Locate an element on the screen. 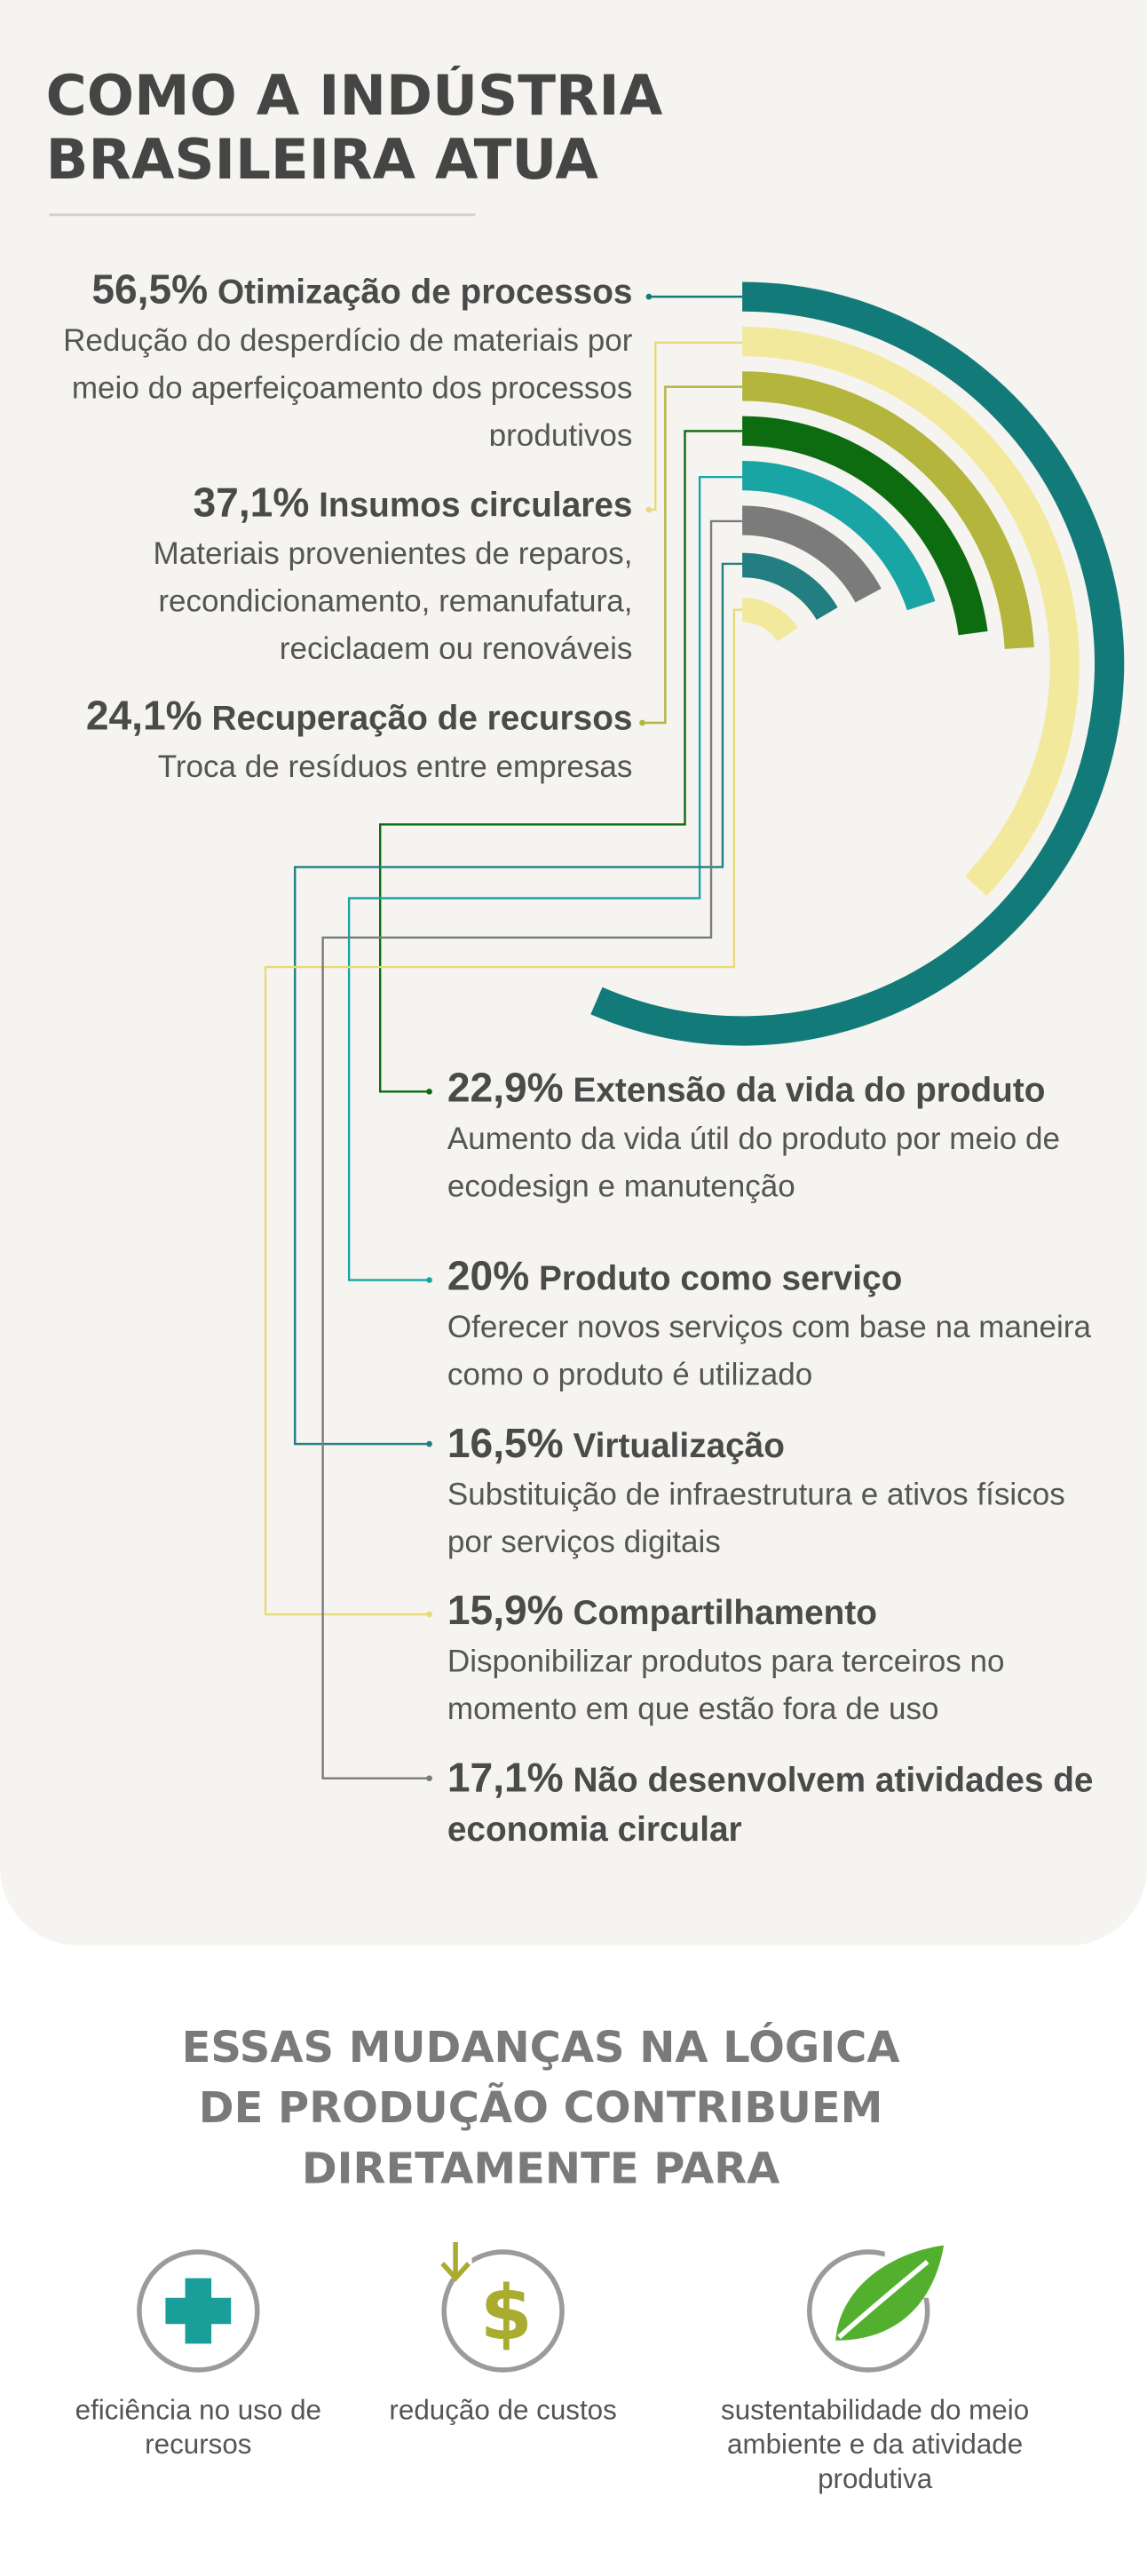 Image resolution: width=1147 pixels, height=2576 pixels. category-label: Virtualização is located at coordinates (679, 1447).